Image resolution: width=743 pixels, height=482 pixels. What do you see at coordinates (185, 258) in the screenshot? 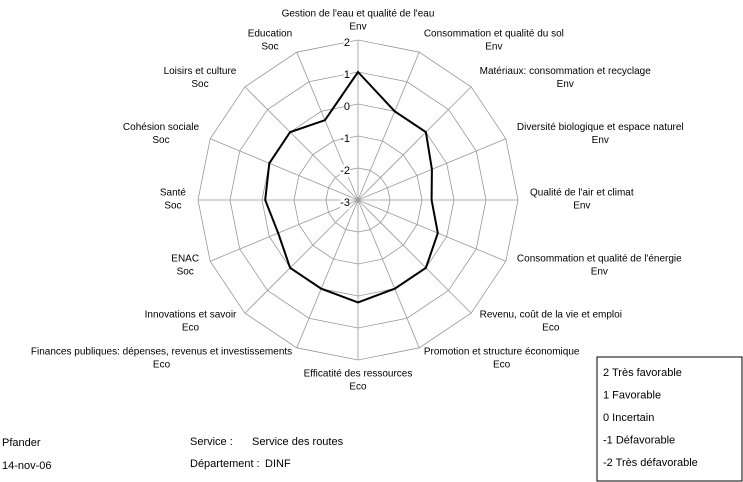
I see `category-label: ENAC` at bounding box center [185, 258].